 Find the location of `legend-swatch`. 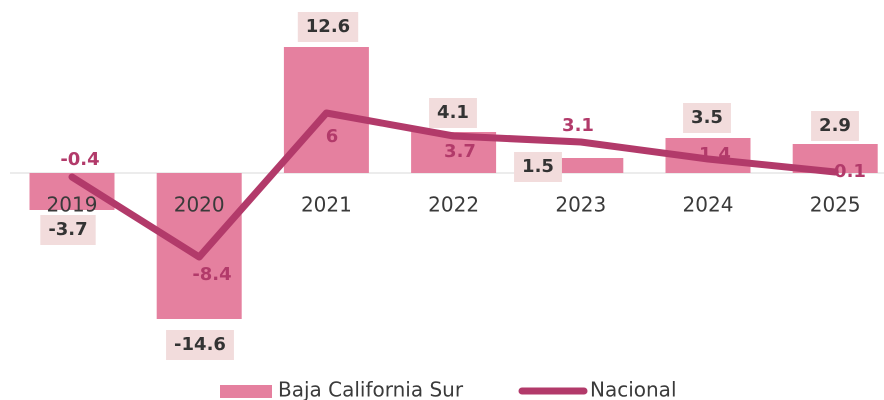

legend-swatch is located at coordinates (246, 391).